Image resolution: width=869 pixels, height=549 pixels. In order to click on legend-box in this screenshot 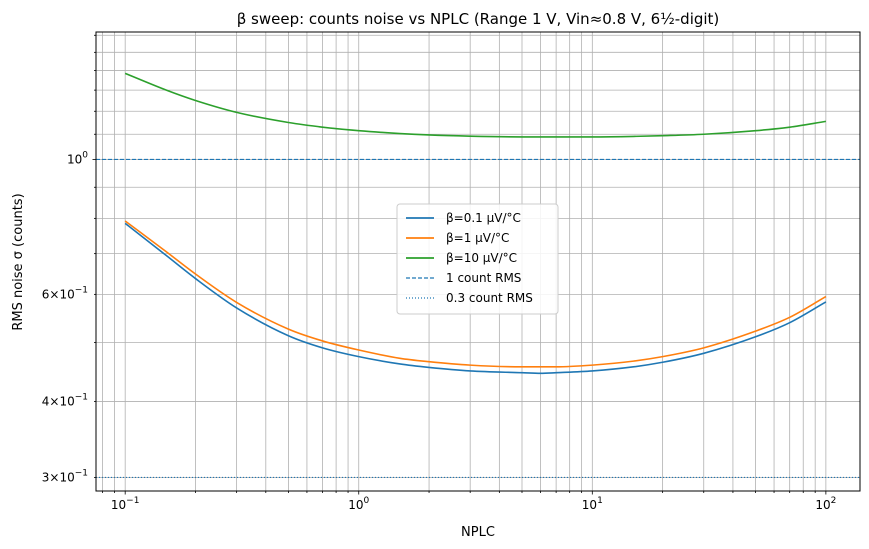, I will do `click(477, 259)`.